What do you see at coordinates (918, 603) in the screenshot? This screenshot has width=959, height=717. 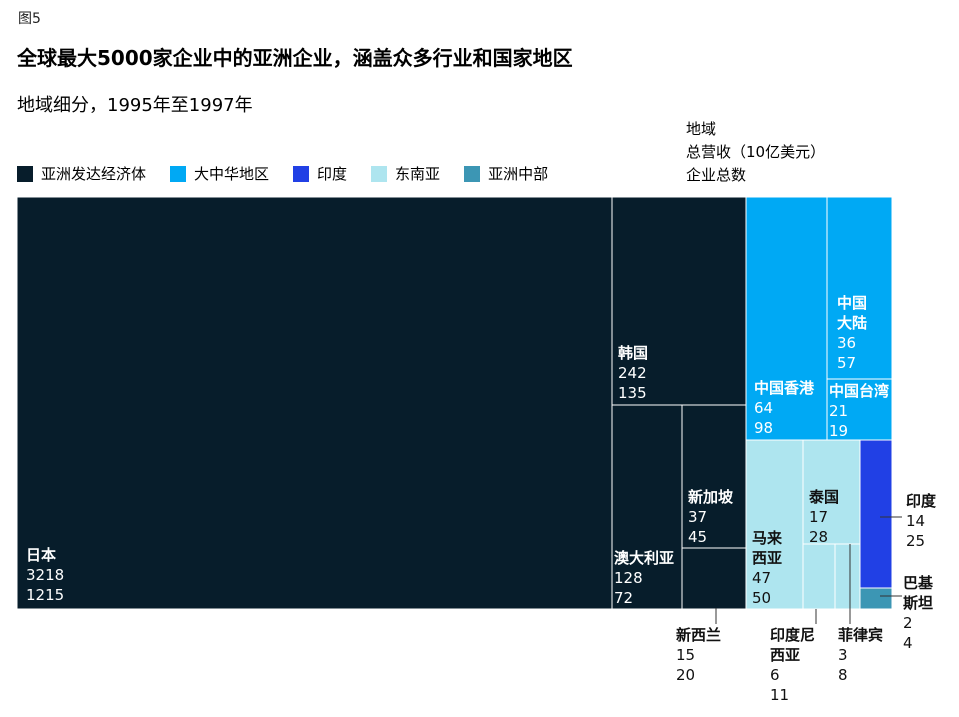 I see `tile-label-region: 斯坦` at bounding box center [918, 603].